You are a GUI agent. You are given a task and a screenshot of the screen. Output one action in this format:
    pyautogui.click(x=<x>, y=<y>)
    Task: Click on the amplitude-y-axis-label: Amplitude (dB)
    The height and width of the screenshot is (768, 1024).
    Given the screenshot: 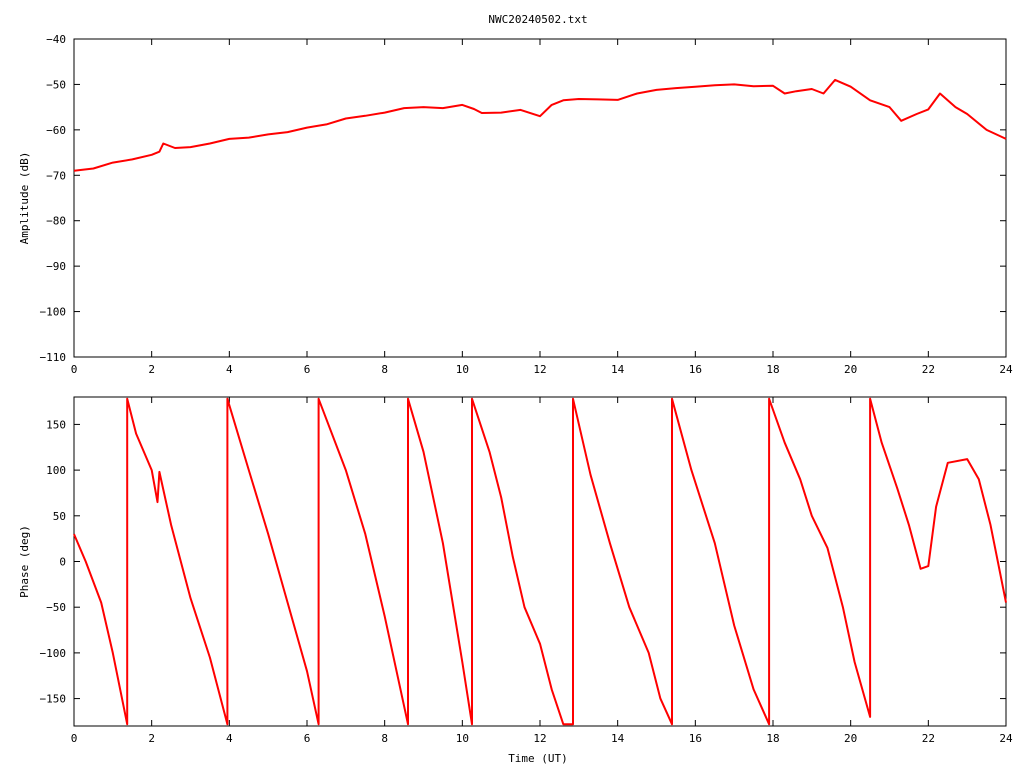 What is the action you would take?
    pyautogui.click(x=24, y=198)
    